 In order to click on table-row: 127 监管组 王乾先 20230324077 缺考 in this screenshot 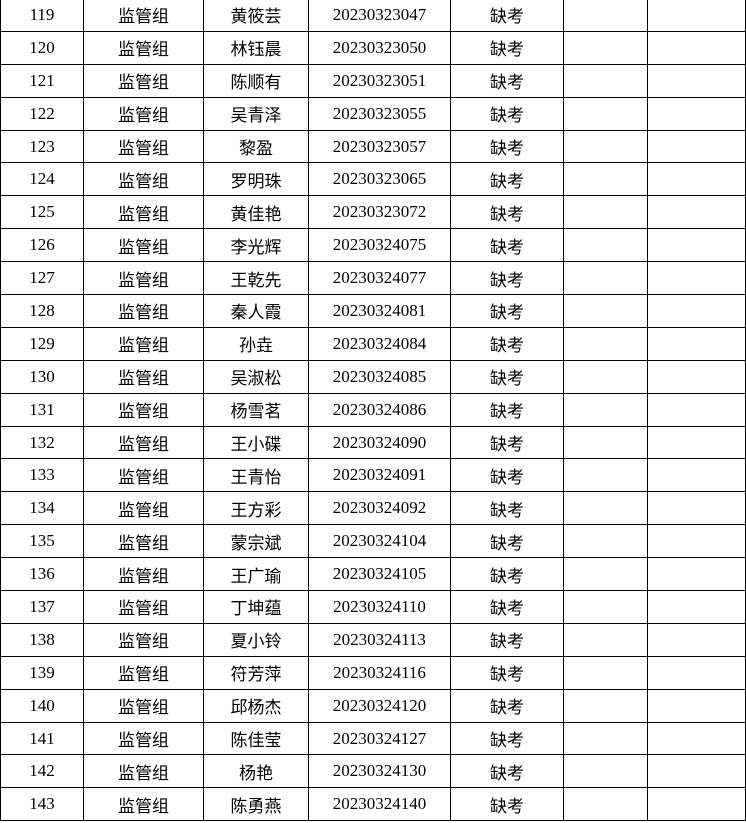, I will do `click(373, 278)`.